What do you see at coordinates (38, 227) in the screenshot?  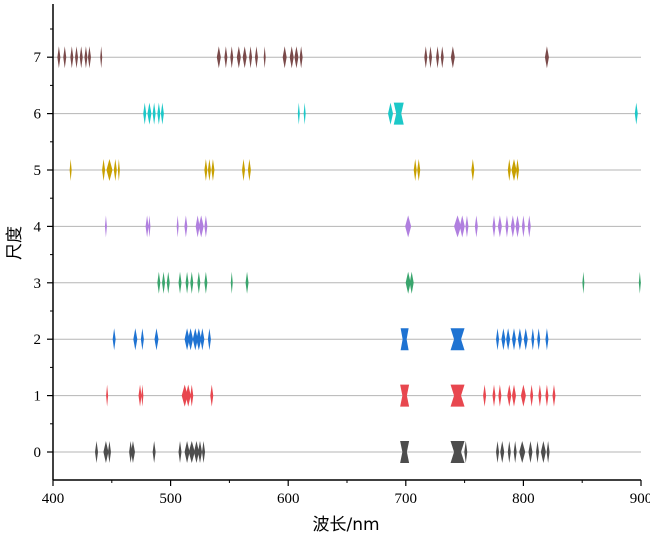 I see `y-tick-label-4: 4` at bounding box center [38, 227].